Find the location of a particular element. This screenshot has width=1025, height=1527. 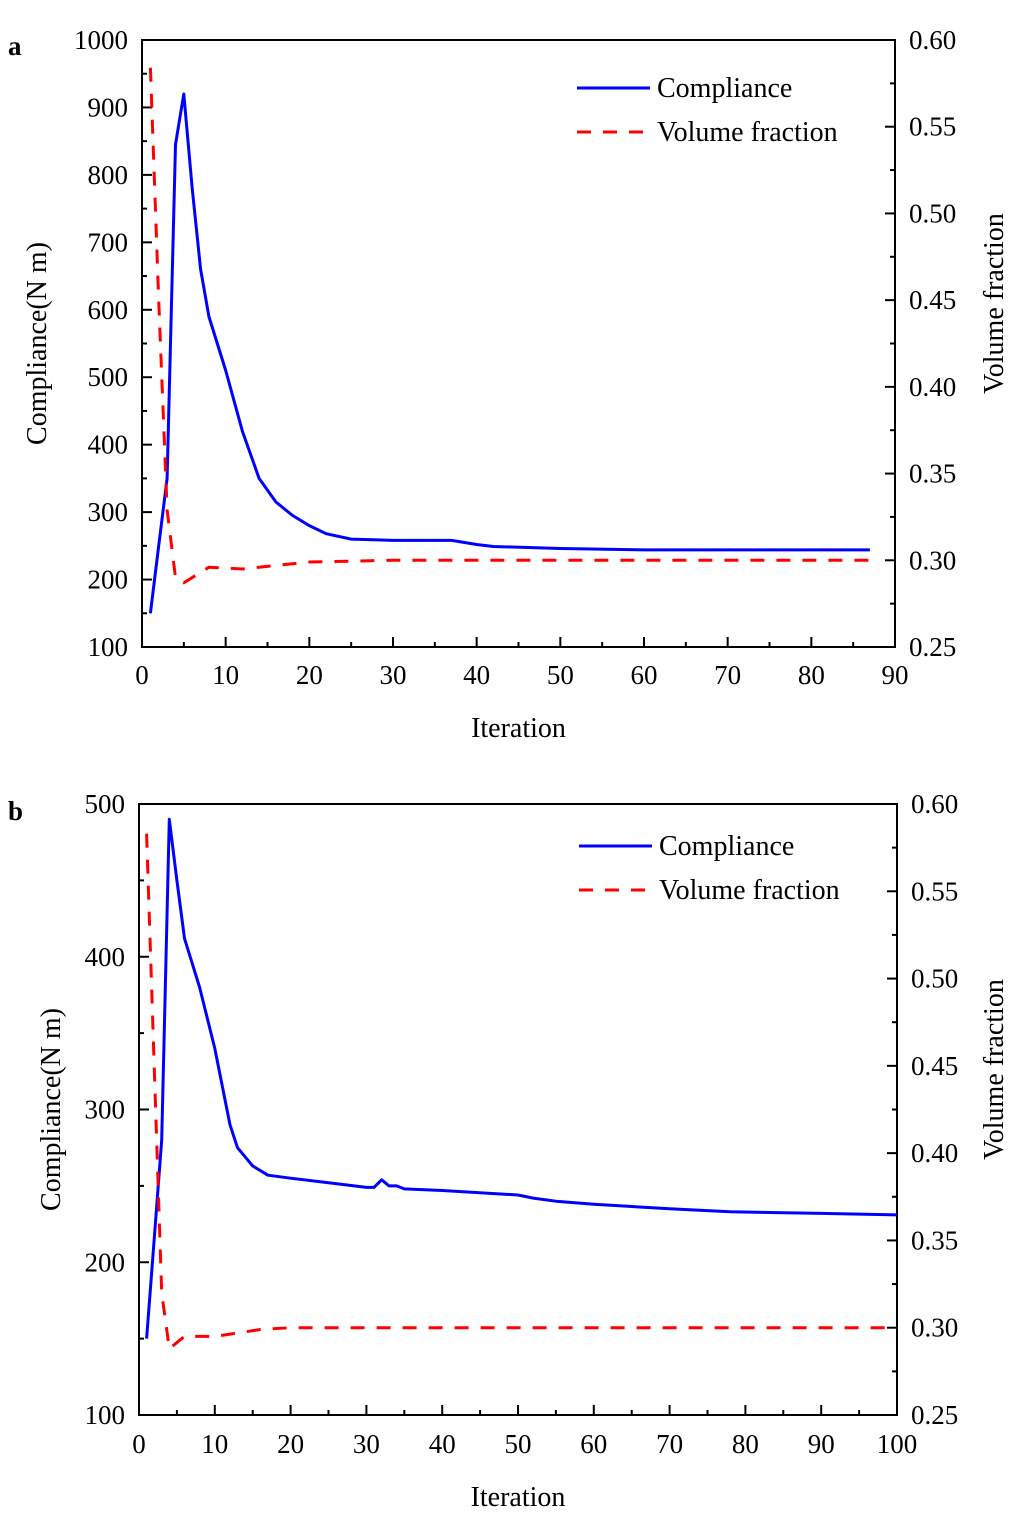

y-tick-label: 900 is located at coordinates (108, 107).